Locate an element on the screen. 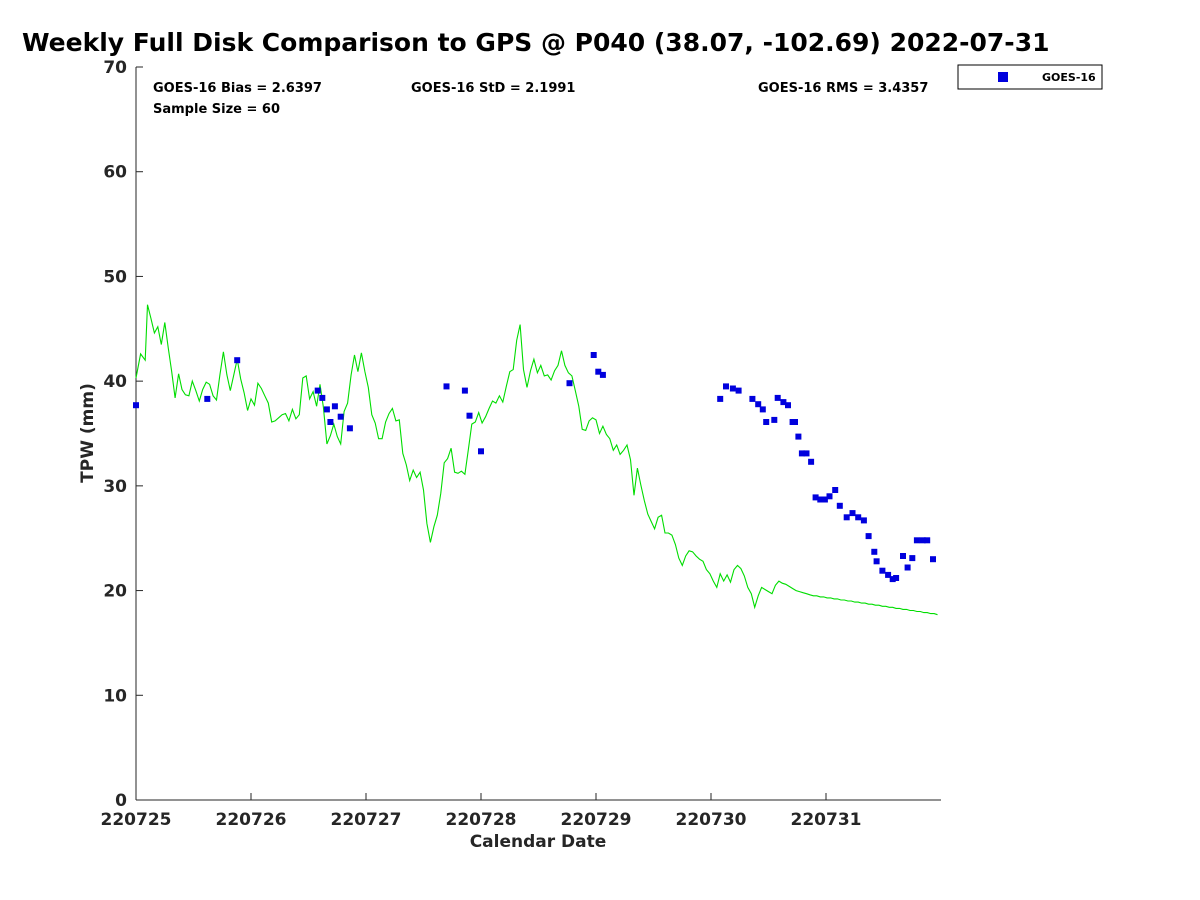 The width and height of the screenshot is (1200, 900). legend-box is located at coordinates (1030, 77).